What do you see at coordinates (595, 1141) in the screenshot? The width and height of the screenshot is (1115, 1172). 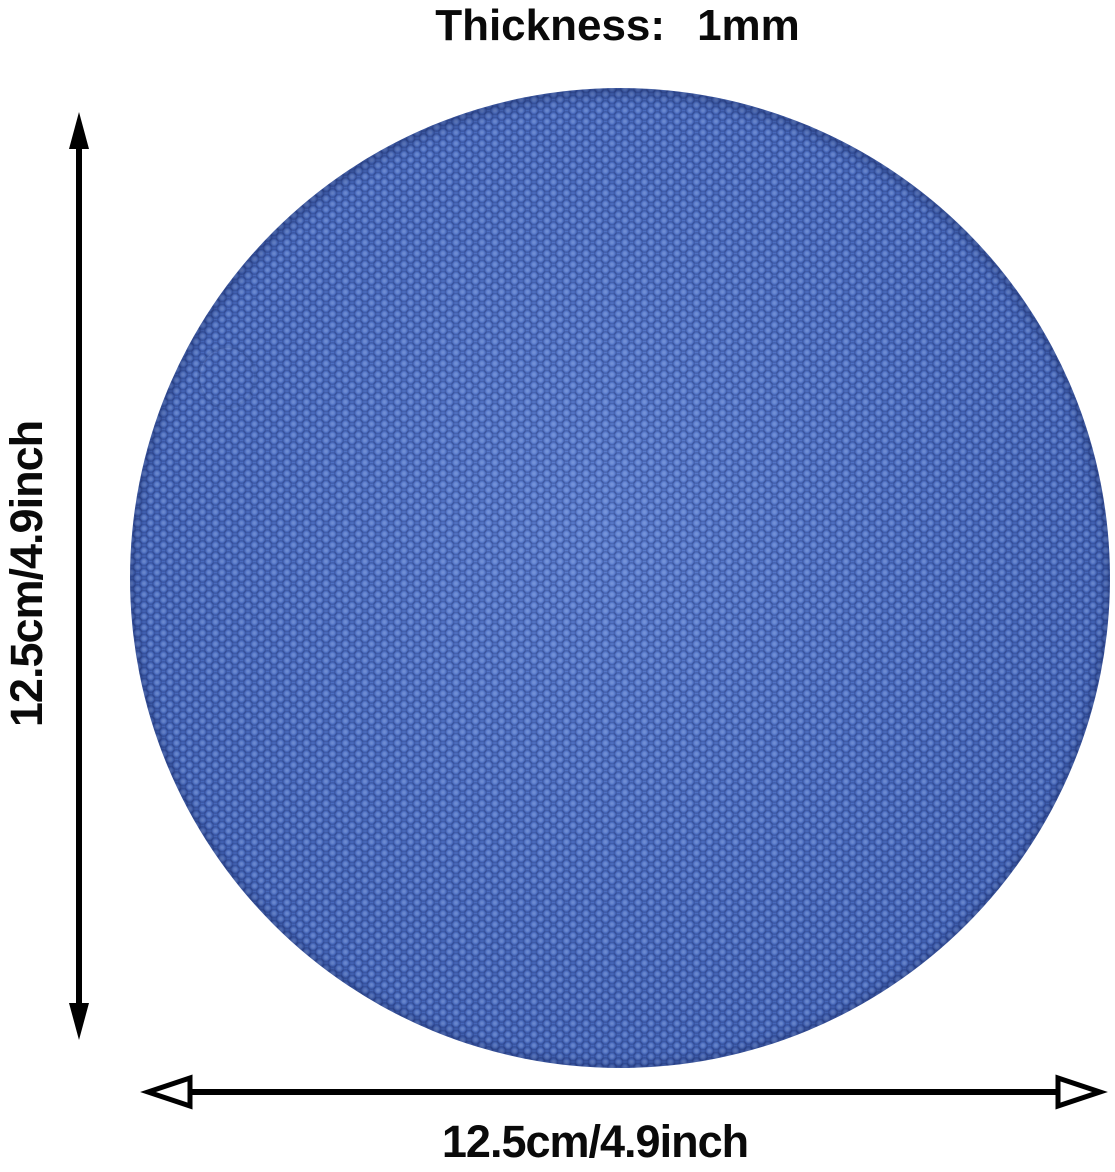 I see `width-dimension-label: 12.5cm/4.9inch` at bounding box center [595, 1141].